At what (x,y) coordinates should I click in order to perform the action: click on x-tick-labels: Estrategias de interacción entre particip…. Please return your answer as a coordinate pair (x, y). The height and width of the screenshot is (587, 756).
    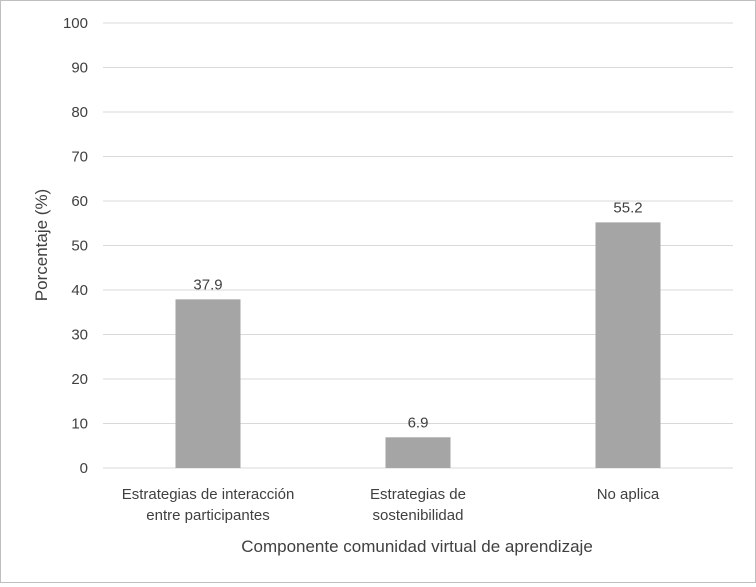
    Looking at the image, I should click on (391, 505).